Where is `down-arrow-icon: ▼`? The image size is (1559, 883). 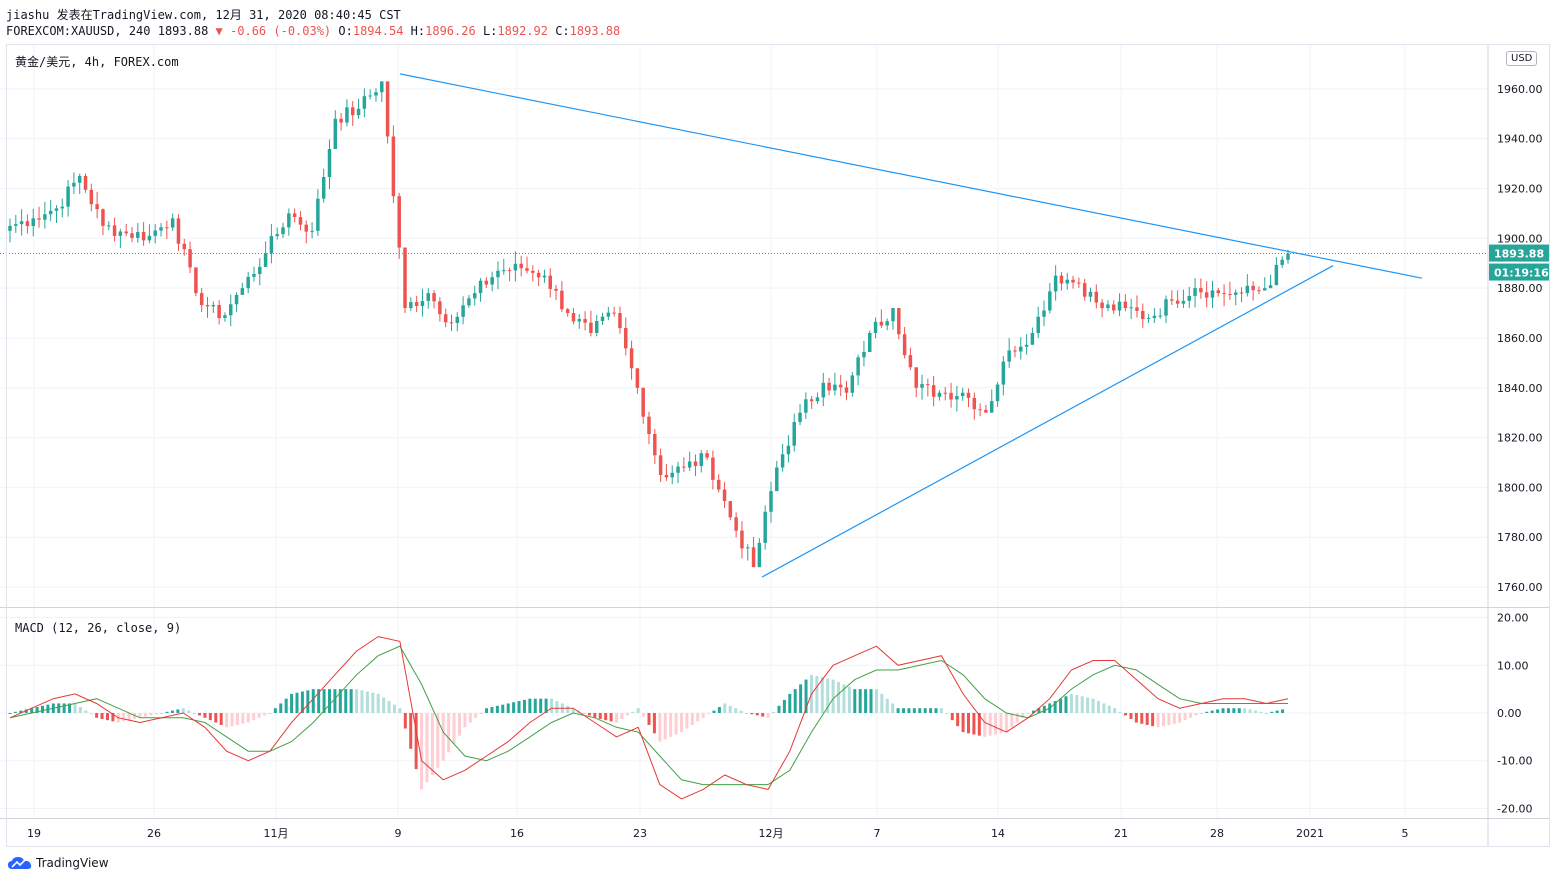 down-arrow-icon: ▼ is located at coordinates (219, 31).